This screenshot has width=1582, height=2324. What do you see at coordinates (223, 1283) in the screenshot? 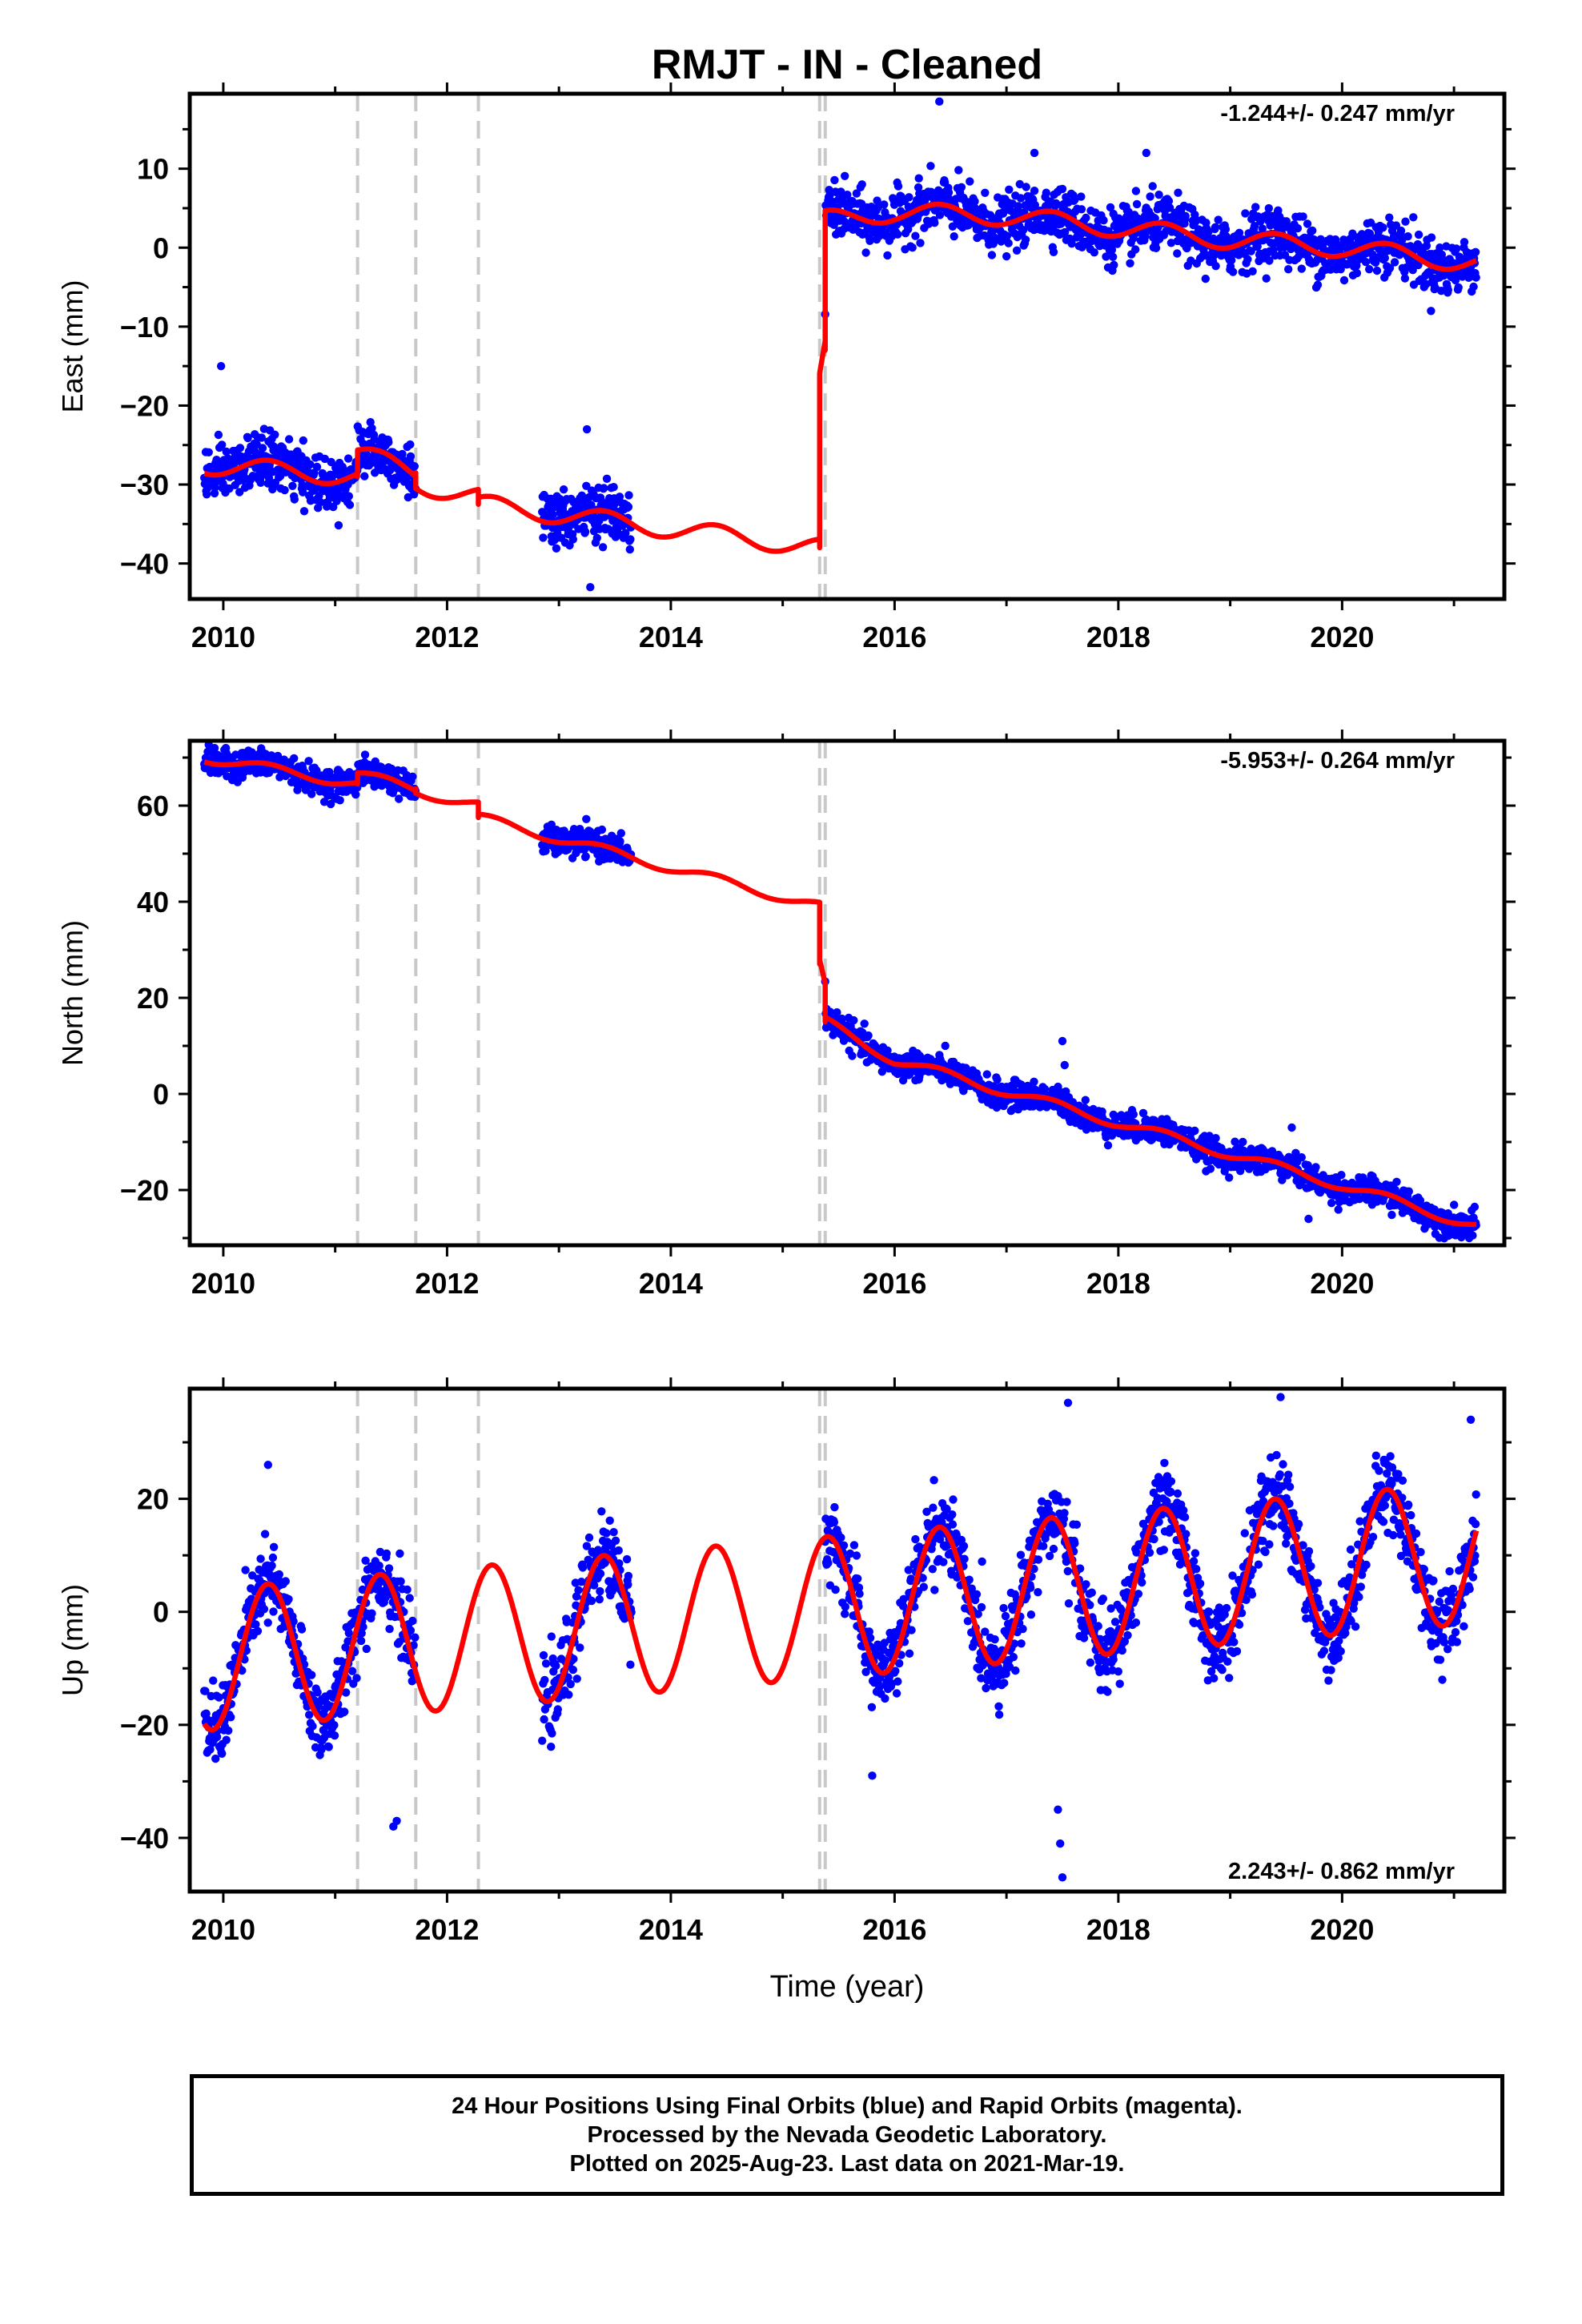
I see `north-x-tick-label: 2010` at bounding box center [223, 1283].